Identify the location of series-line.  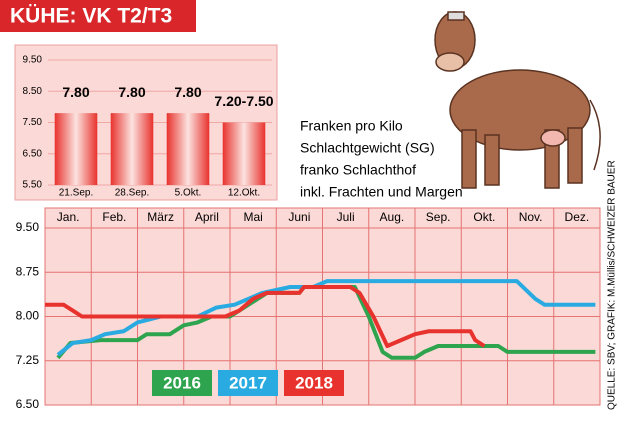
(265, 316).